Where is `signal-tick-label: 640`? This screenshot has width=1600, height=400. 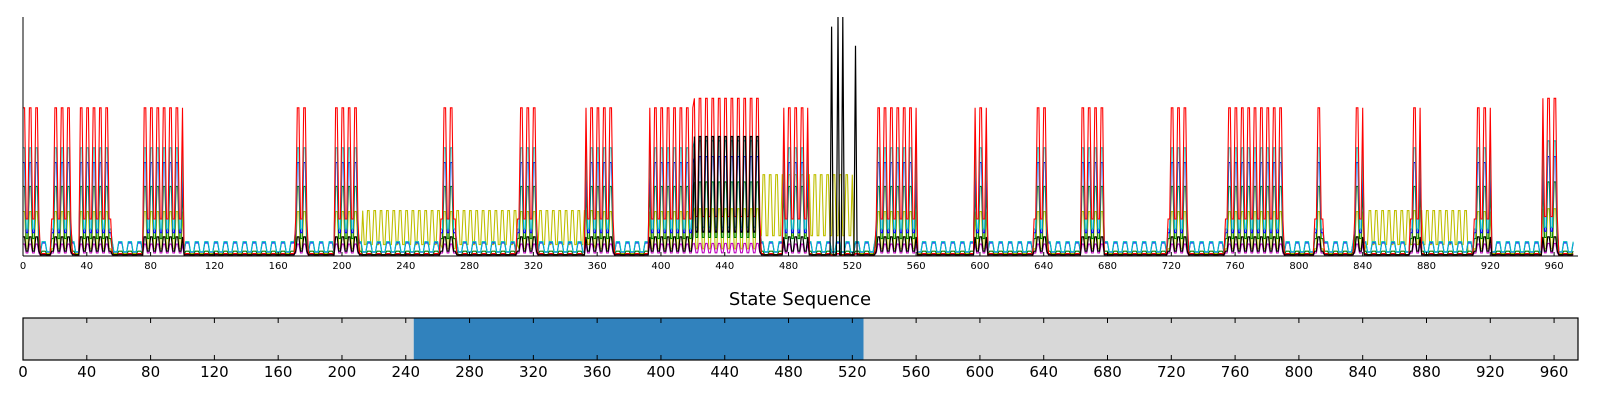
signal-tick-label: 640 is located at coordinates (1043, 266).